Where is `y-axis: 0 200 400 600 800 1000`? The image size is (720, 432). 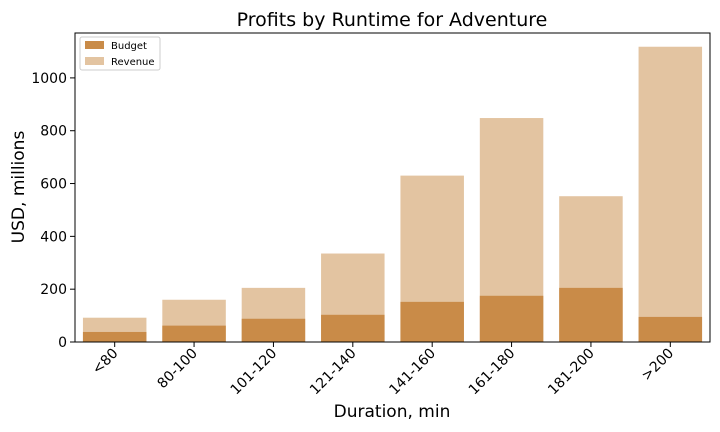
y-axis: 0 200 400 600 800 1000 is located at coordinates (53, 211).